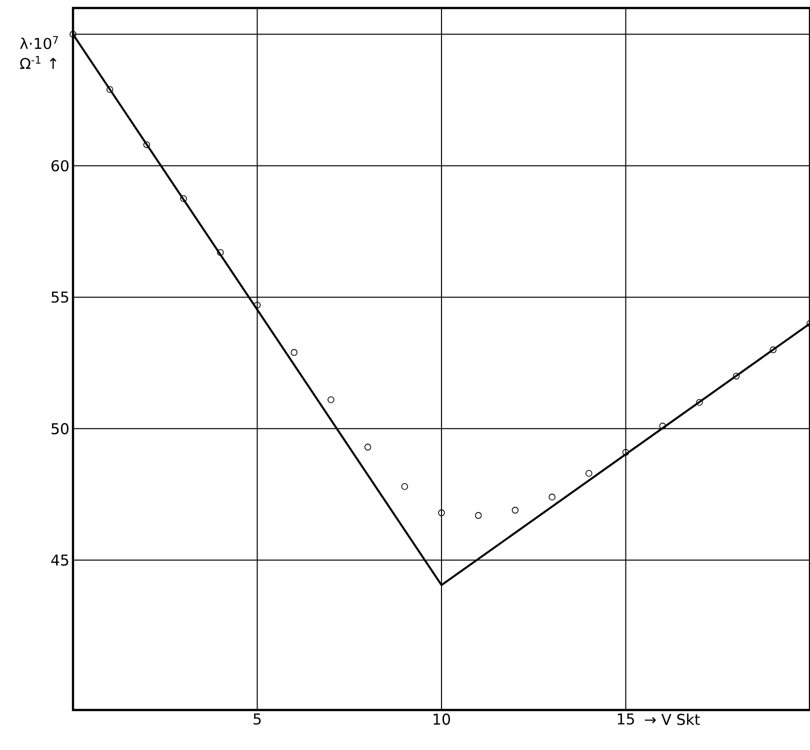 The image size is (810, 750). I want to click on x-tick-label: 10, so click(442, 719).